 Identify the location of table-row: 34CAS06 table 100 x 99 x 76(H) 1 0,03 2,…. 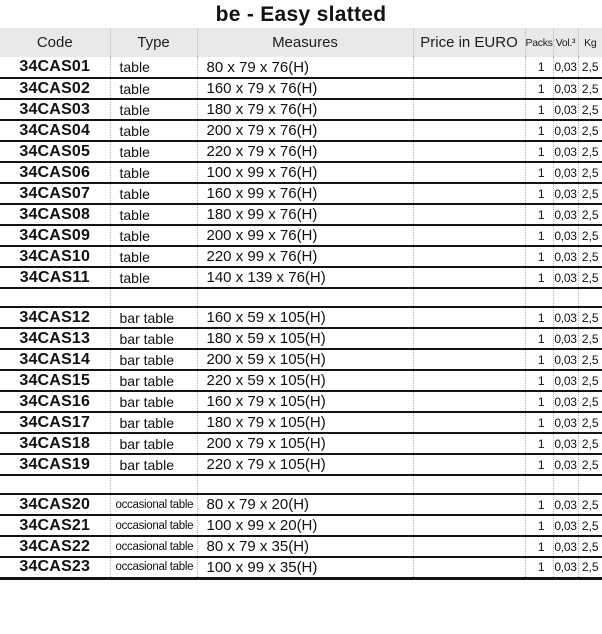
(301, 172).